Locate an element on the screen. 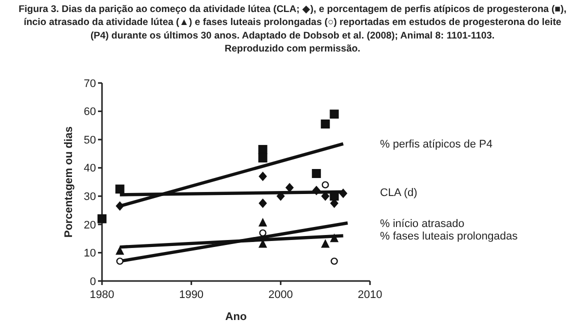 This screenshot has width=585, height=326. x-axis-title: Ano is located at coordinates (236, 317).